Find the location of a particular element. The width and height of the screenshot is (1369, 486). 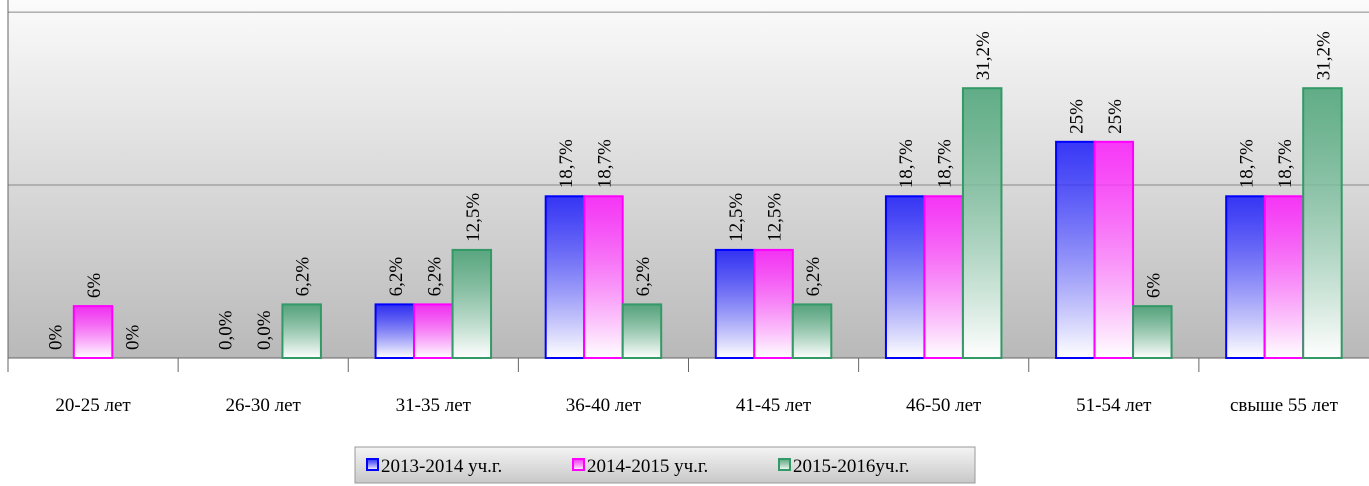

x-tick-label: 41-45 лет is located at coordinates (774, 405).